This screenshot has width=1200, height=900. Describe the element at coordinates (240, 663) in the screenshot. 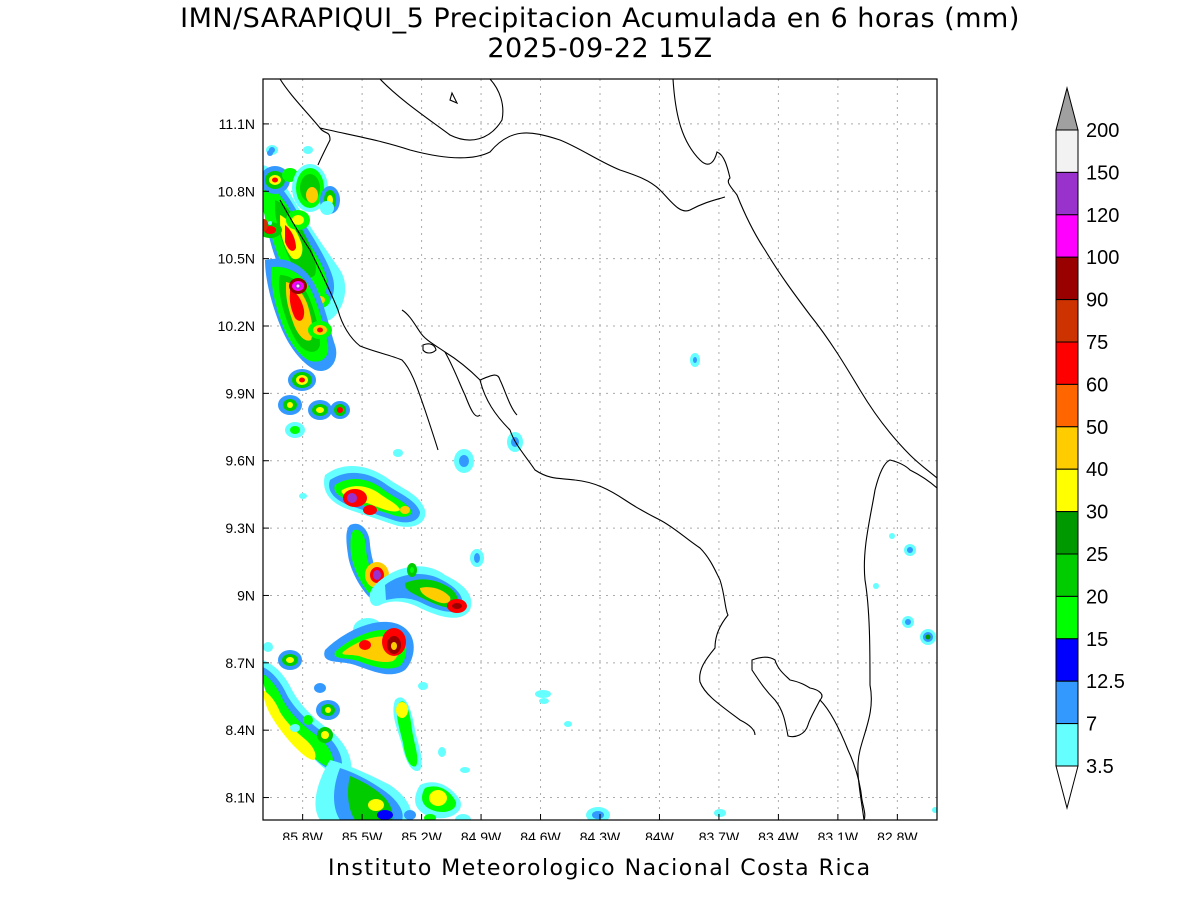

I see `y-tick-label: 8.7N` at that location.